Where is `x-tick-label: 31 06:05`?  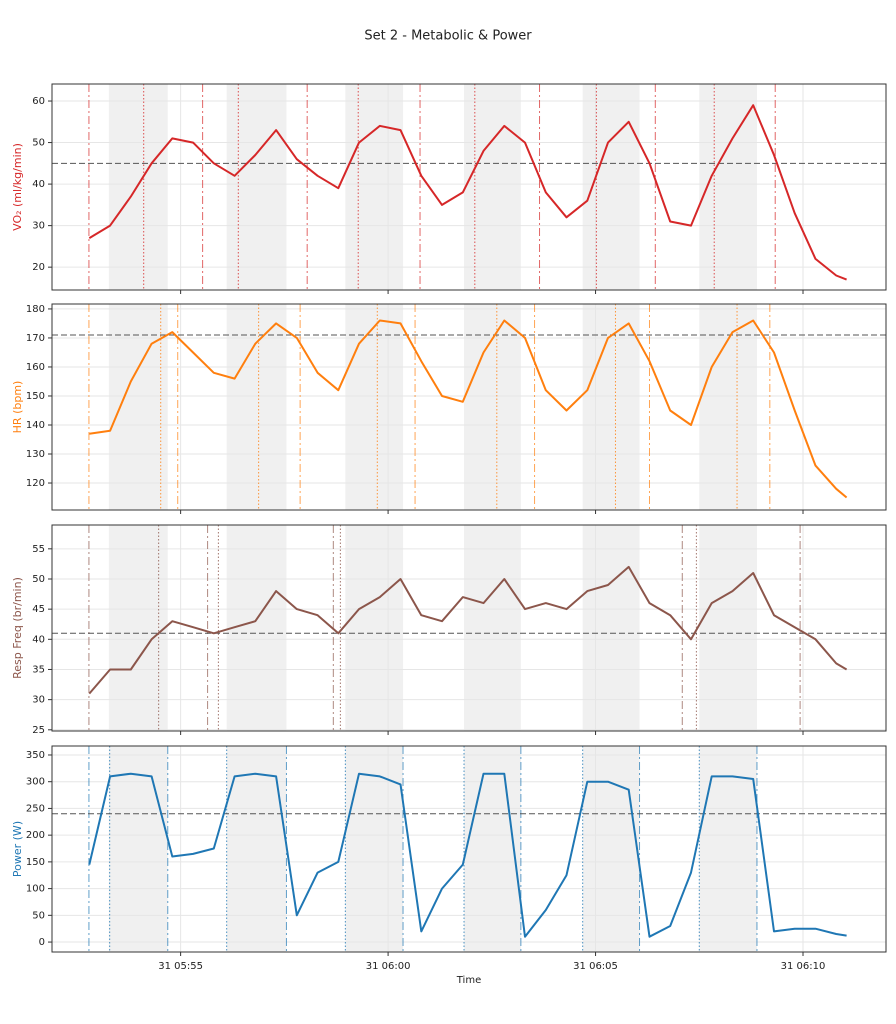
x-tick-label: 31 06:05 is located at coordinates (595, 966).